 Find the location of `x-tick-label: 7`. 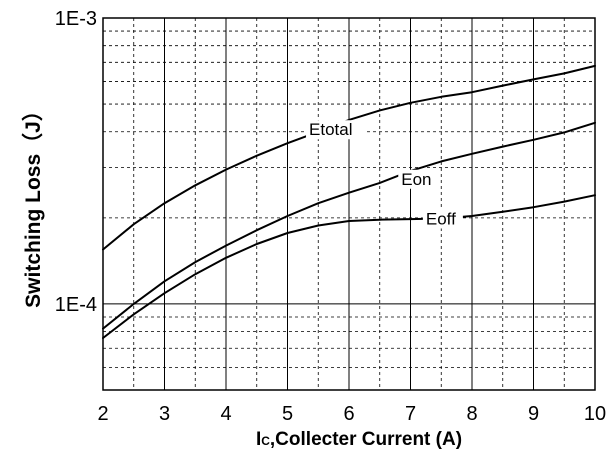

x-tick-label: 7 is located at coordinates (410, 414).